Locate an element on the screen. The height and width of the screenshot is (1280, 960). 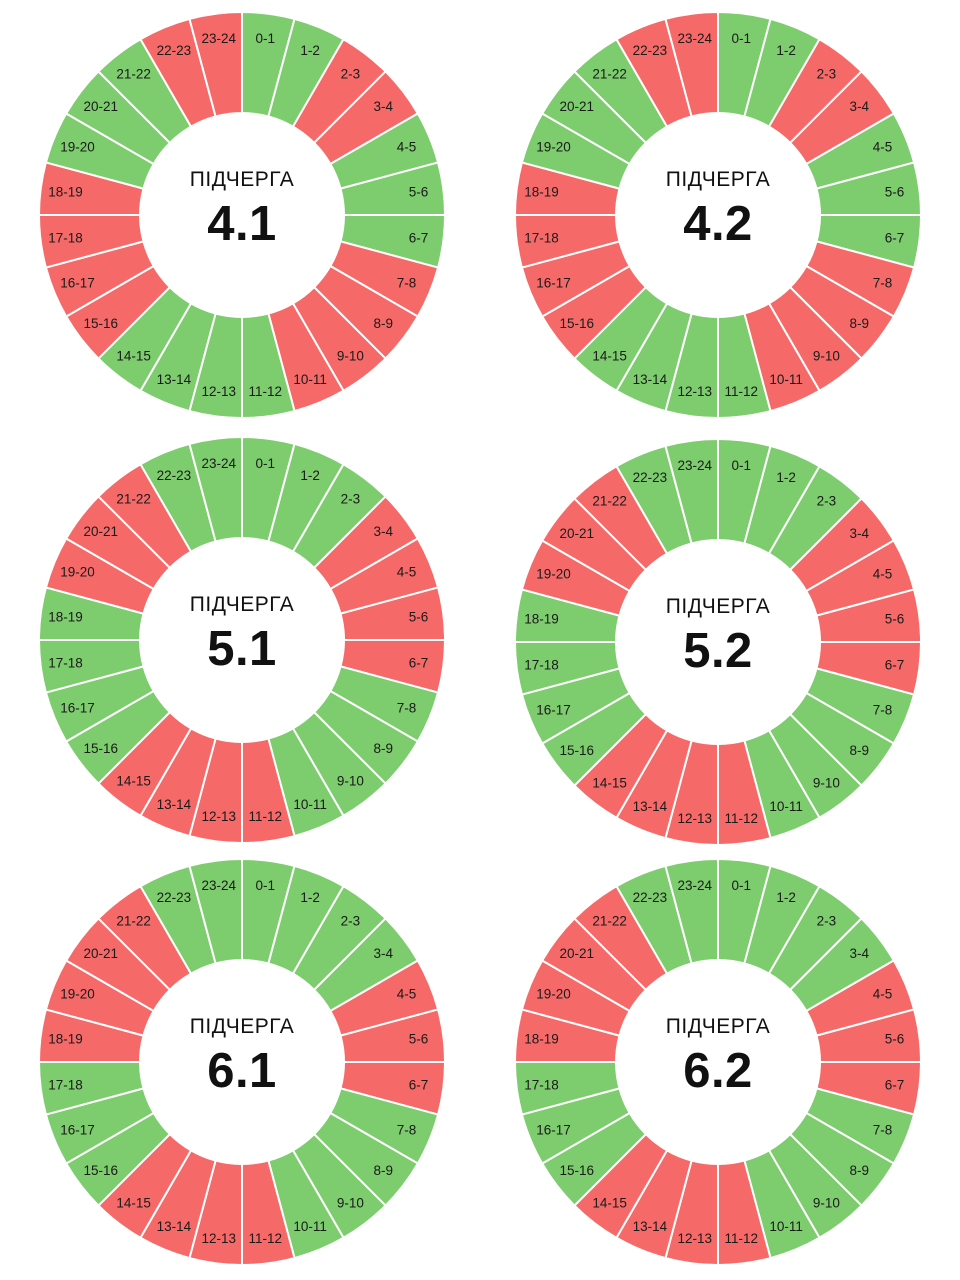
queue-number: 6.1 is located at coordinates (242, 1071).